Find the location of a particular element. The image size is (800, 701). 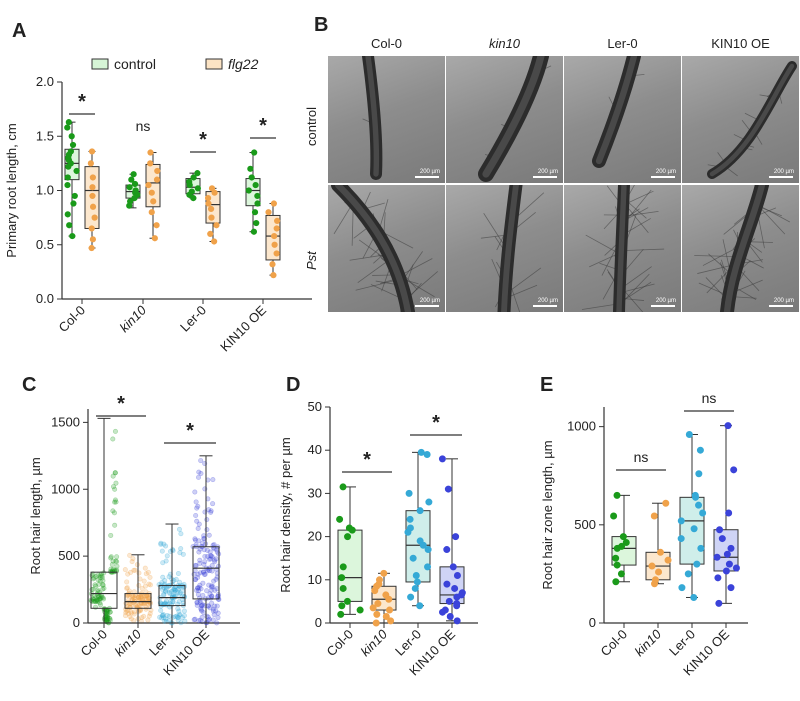

chart-a-ytick-label: 0.5 is located at coordinates (45, 244).